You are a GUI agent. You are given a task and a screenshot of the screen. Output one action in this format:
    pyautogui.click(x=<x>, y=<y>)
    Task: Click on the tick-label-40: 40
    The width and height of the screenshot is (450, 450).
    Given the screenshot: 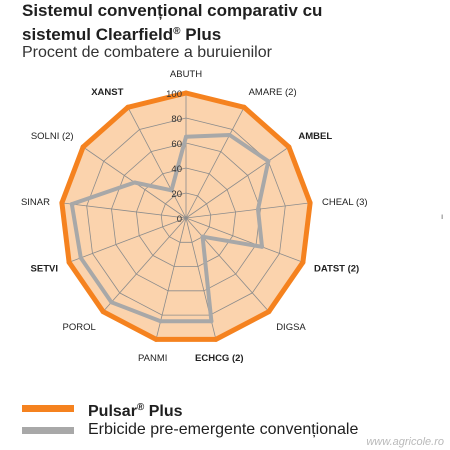 What is the action you would take?
    pyautogui.click(x=176, y=169)
    